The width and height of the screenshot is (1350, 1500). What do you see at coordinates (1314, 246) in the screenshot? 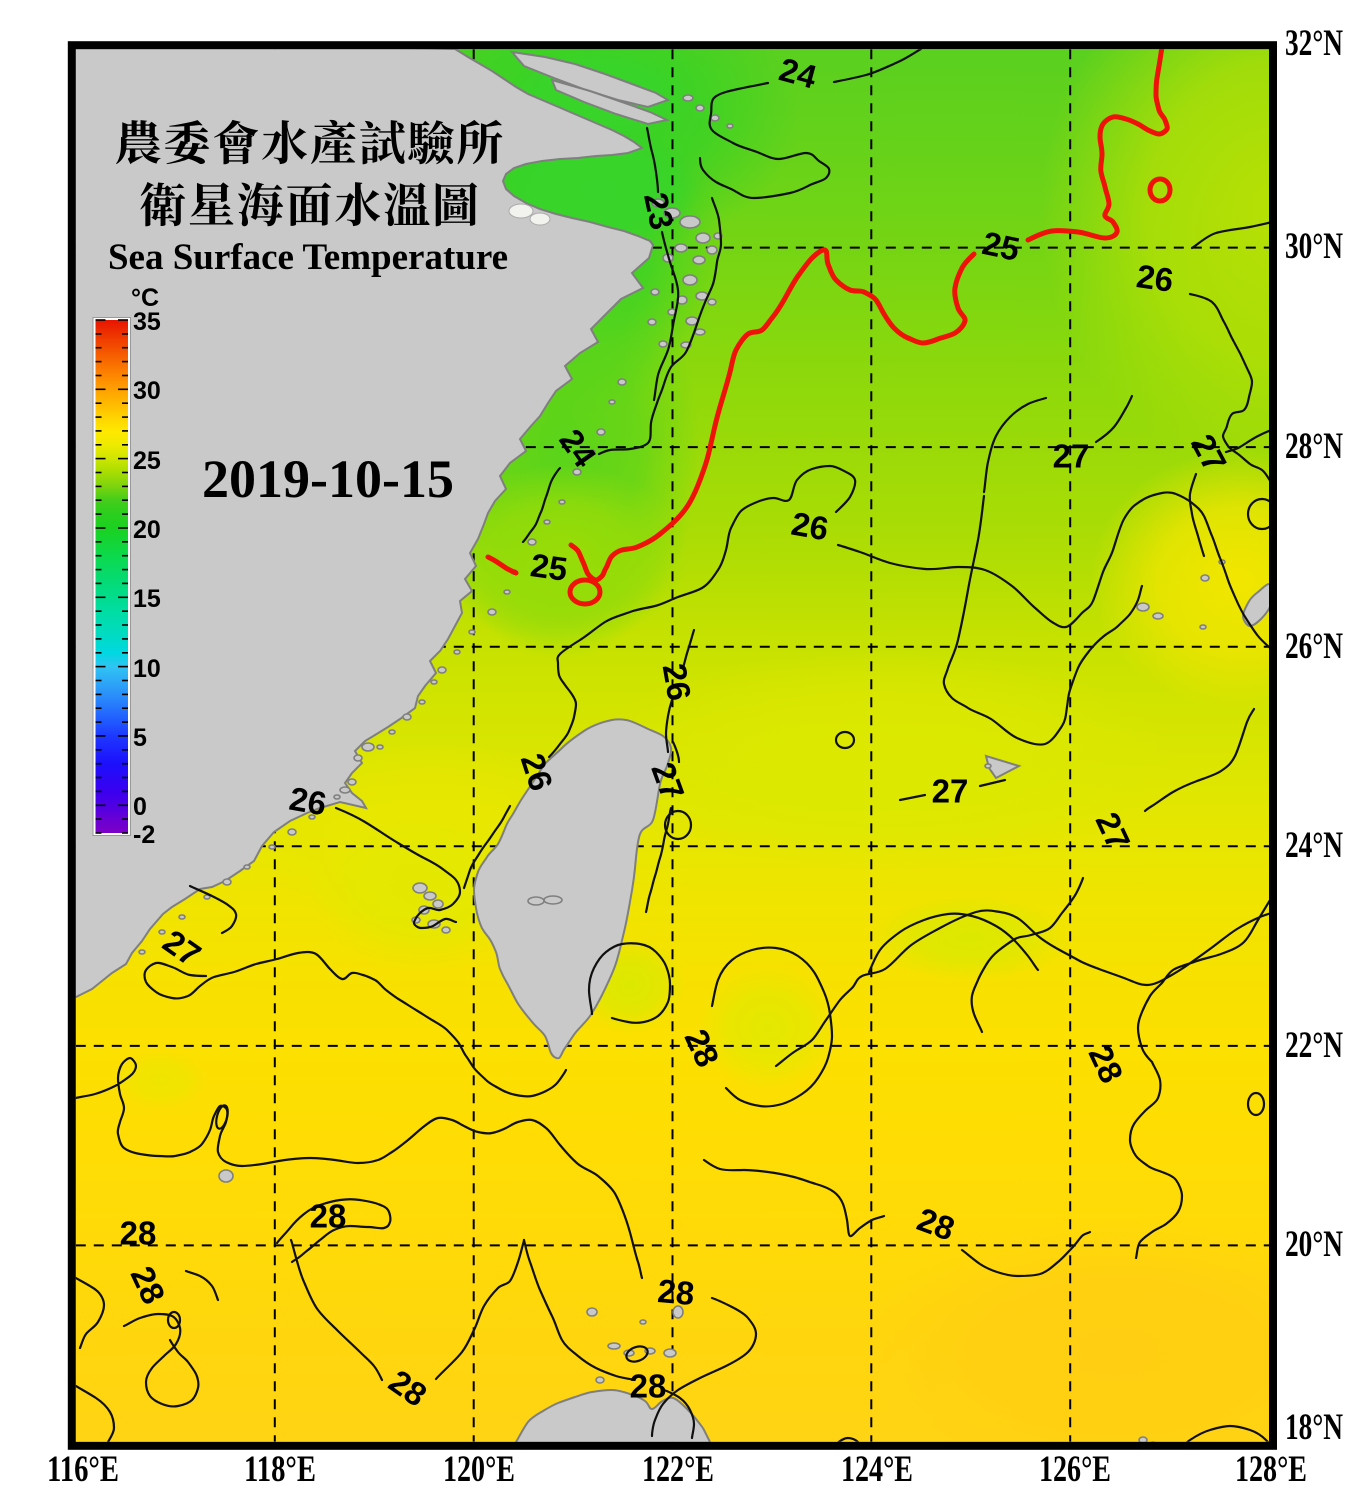
I see `svg-text: 30°N` at bounding box center [1314, 246].